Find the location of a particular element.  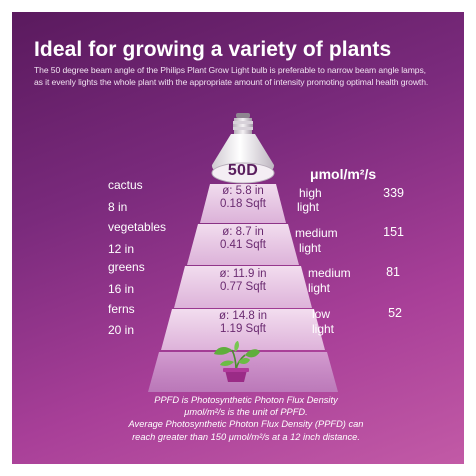

footnote-line: μmol/m²/s is the unit of PPFD. is located at coordinates (246, 412).